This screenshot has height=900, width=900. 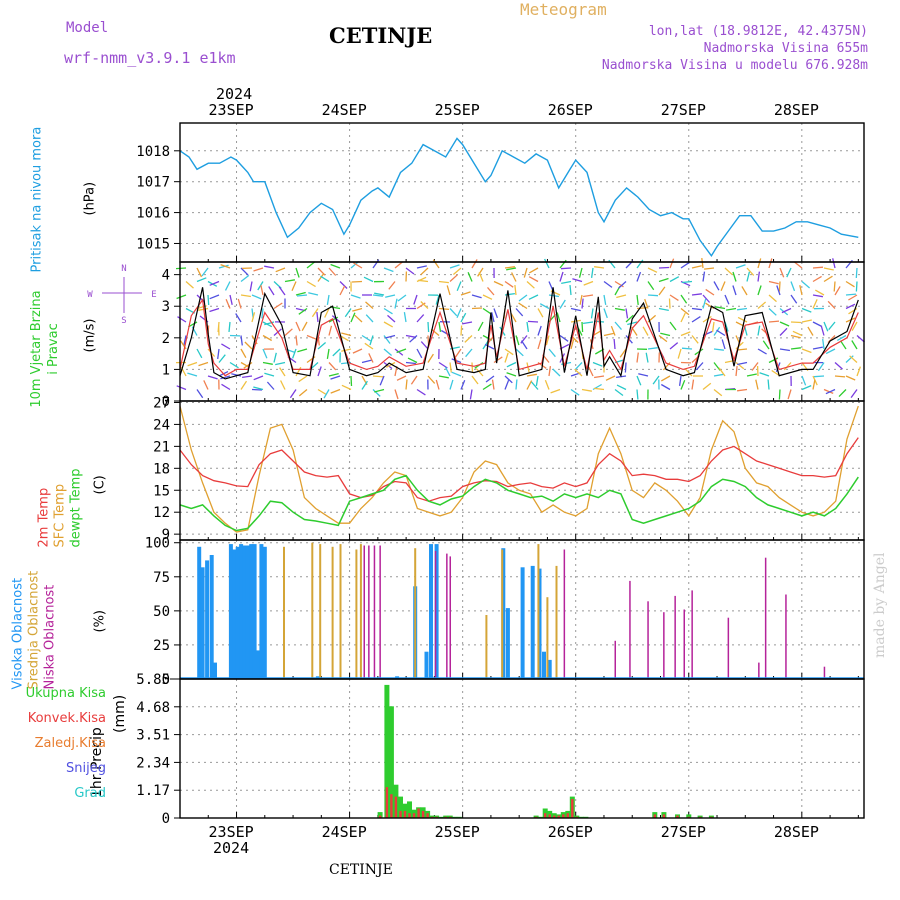 What do you see at coordinates (70, 743) in the screenshot?
I see `legend-zaledj: Zaledj.Kisa` at bounding box center [70, 743].